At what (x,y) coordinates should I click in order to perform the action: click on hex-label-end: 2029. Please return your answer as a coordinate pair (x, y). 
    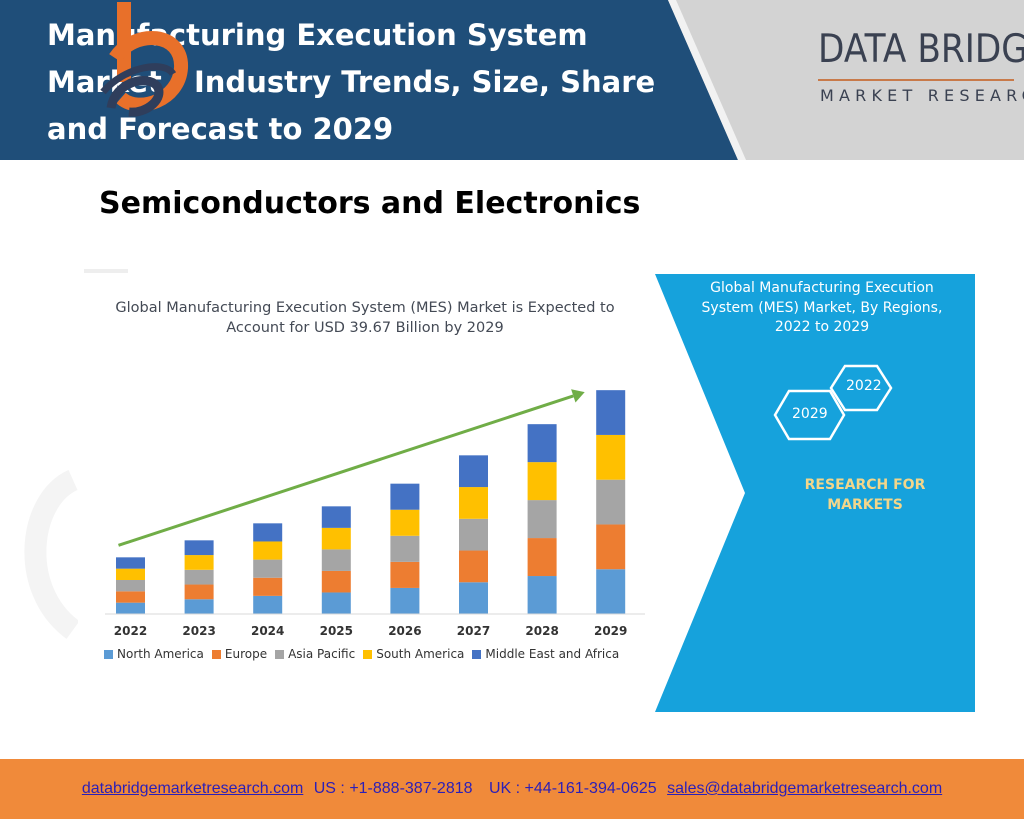
    Looking at the image, I should click on (810, 414).